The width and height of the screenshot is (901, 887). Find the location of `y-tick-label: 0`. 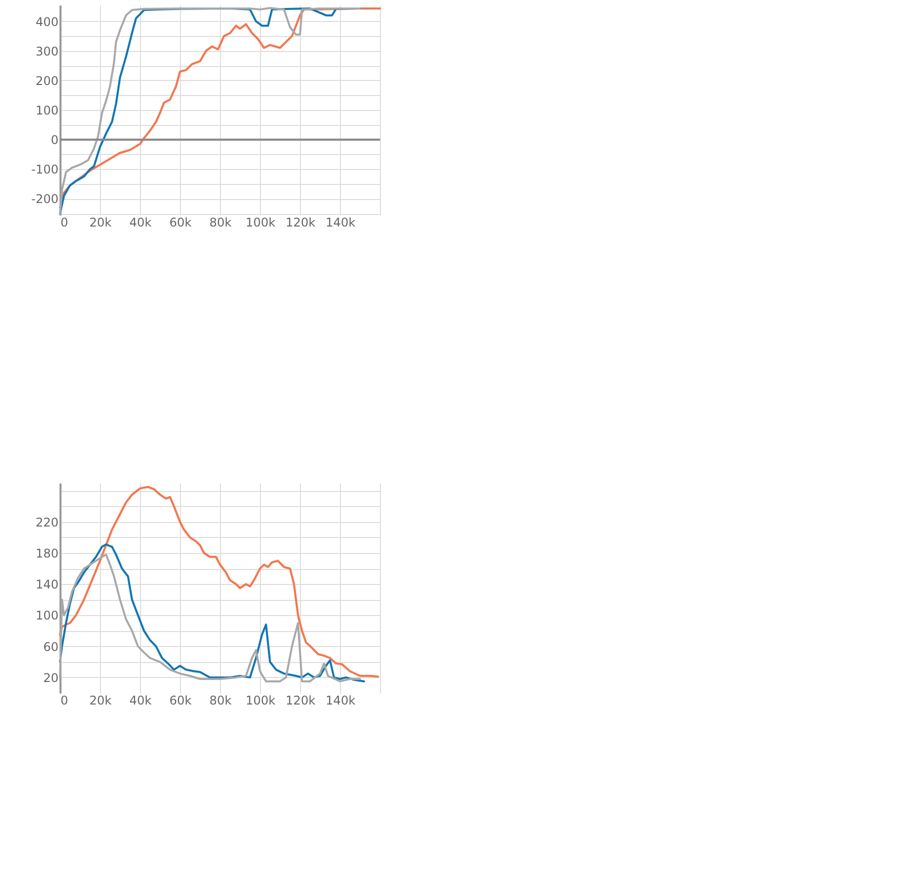

y-tick-label: 0 is located at coordinates (54, 140).